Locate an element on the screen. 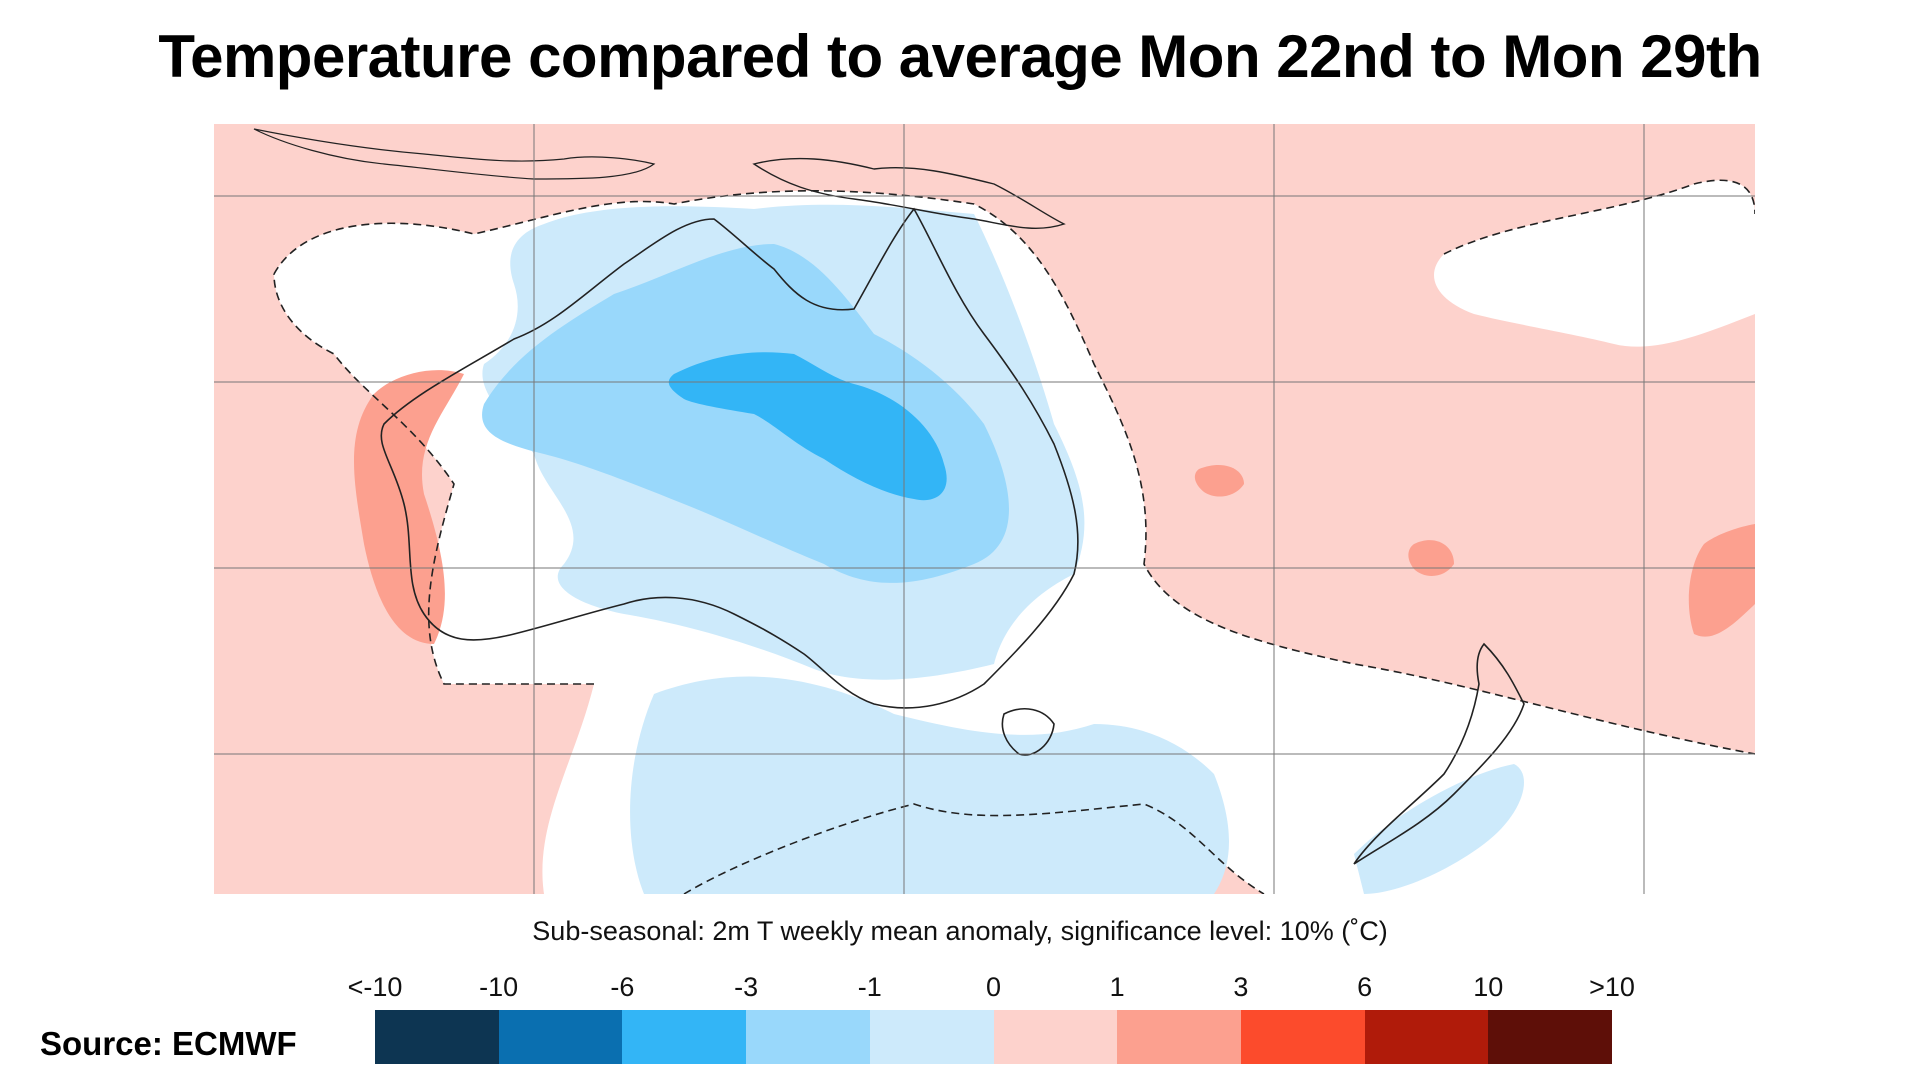  legend-tick-label: -10 is located at coordinates (499, 987).